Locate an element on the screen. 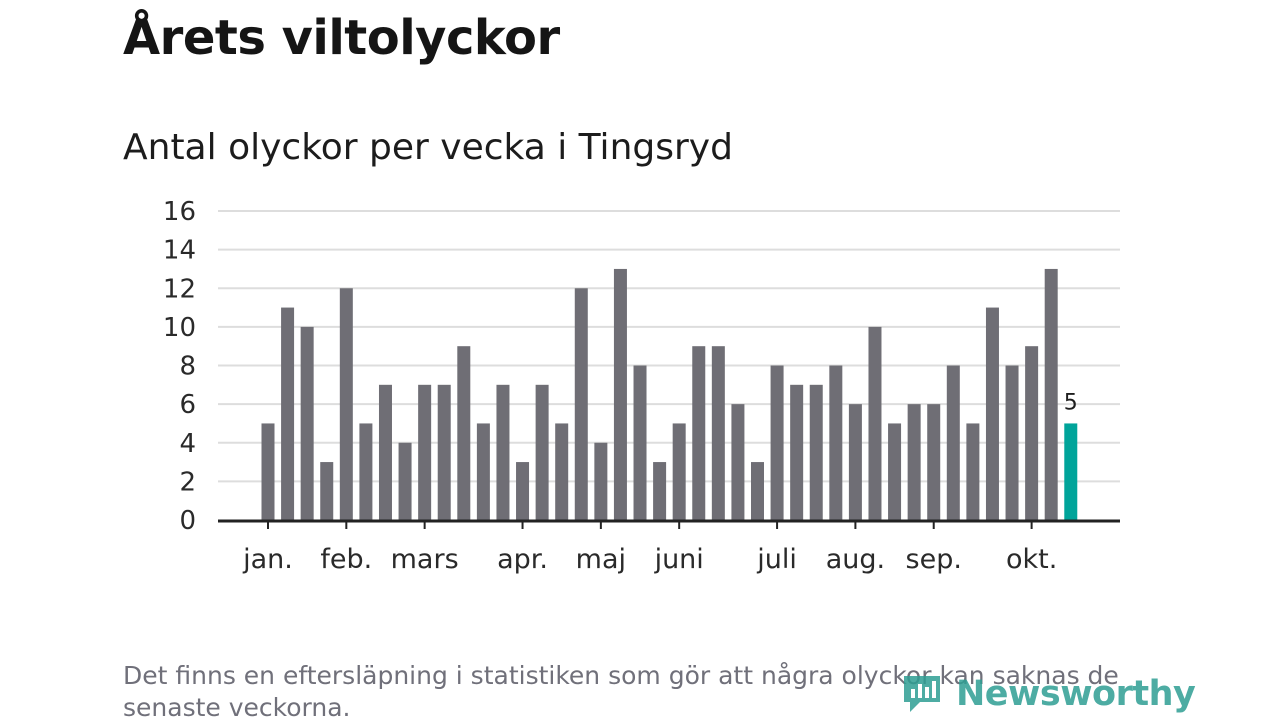 The height and width of the screenshot is (724, 1280). newsworthy-logo-icon is located at coordinates (922, 694).